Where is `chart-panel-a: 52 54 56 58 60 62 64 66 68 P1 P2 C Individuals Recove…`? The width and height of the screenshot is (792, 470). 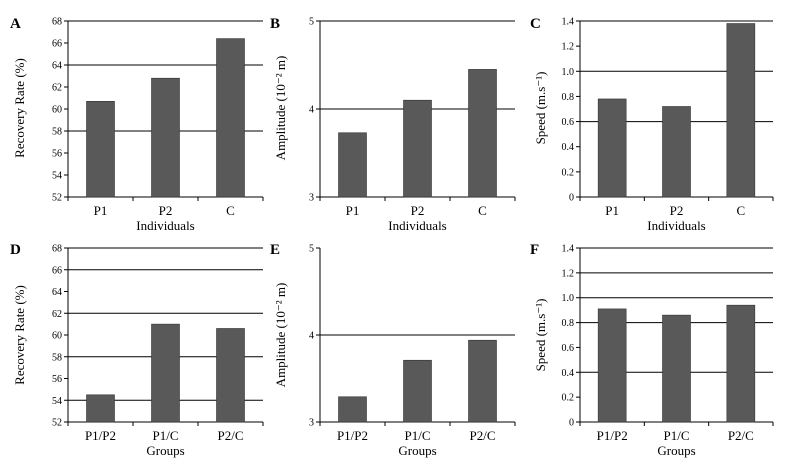
chart-panel-a: 52 54 56 58 60 62 64 66 68 P1 P2 C Individuals Recove… is located at coordinates (137, 124).